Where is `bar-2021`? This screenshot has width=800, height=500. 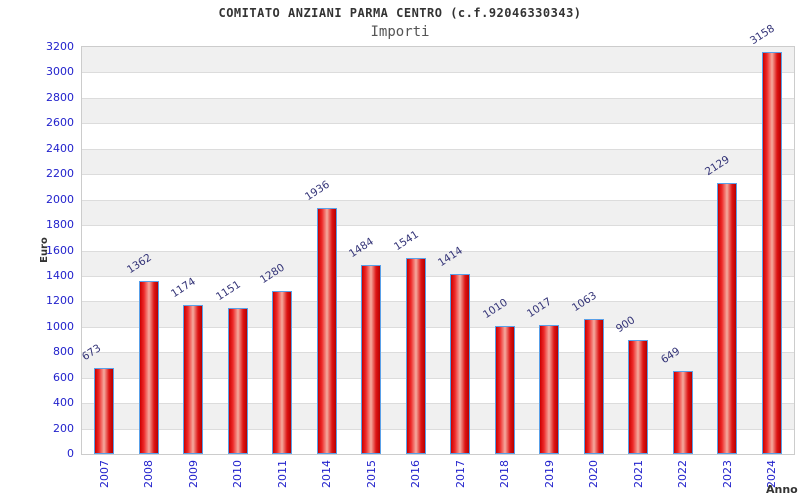 bar-2021 is located at coordinates (638, 396).